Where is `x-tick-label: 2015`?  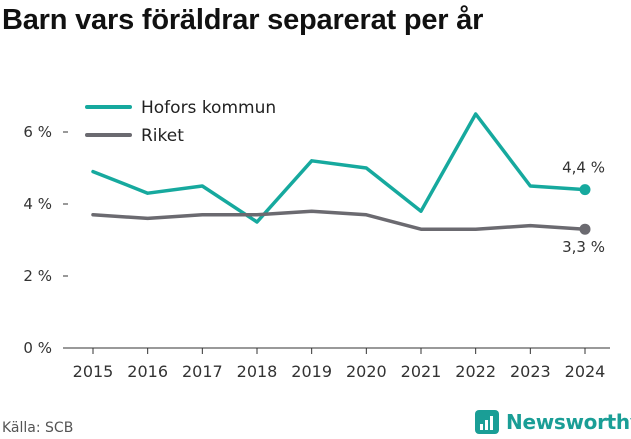 x-tick-label: 2015 is located at coordinates (93, 371).